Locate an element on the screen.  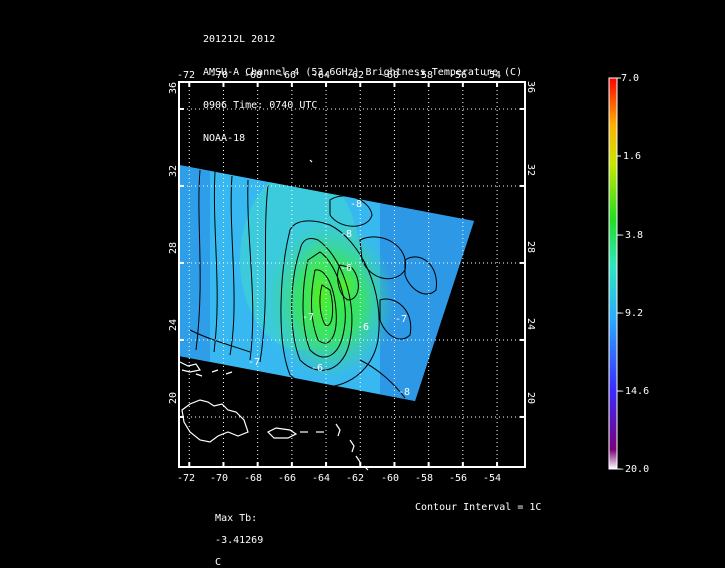
max-tb-value: -3.41269 is located at coordinates (239, 540).